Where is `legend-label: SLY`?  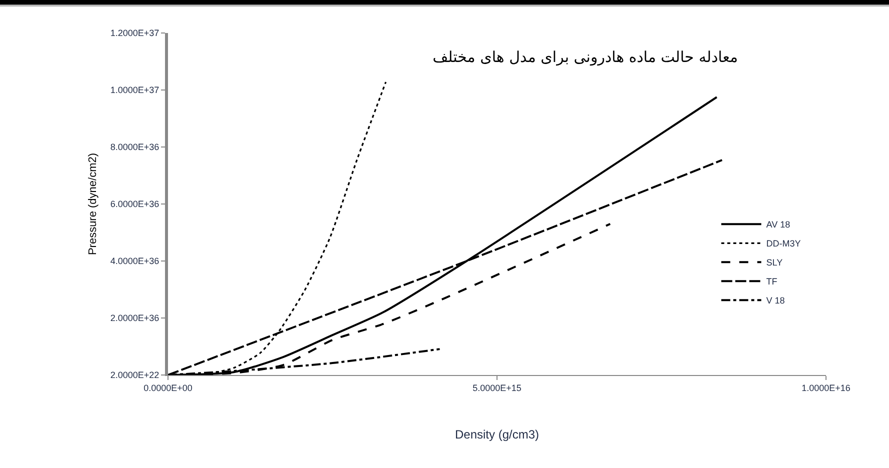
legend-label: SLY is located at coordinates (774, 263).